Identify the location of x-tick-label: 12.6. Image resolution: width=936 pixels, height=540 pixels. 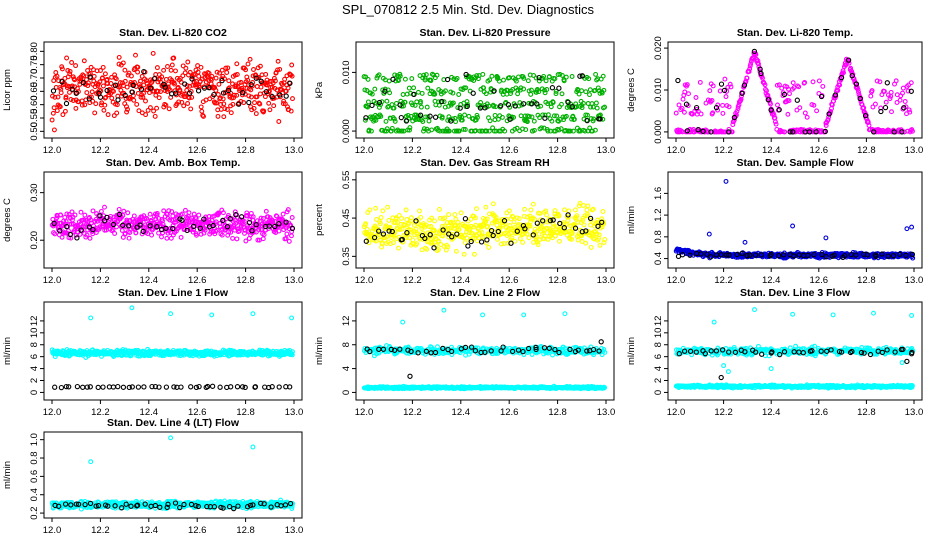
(197, 150).